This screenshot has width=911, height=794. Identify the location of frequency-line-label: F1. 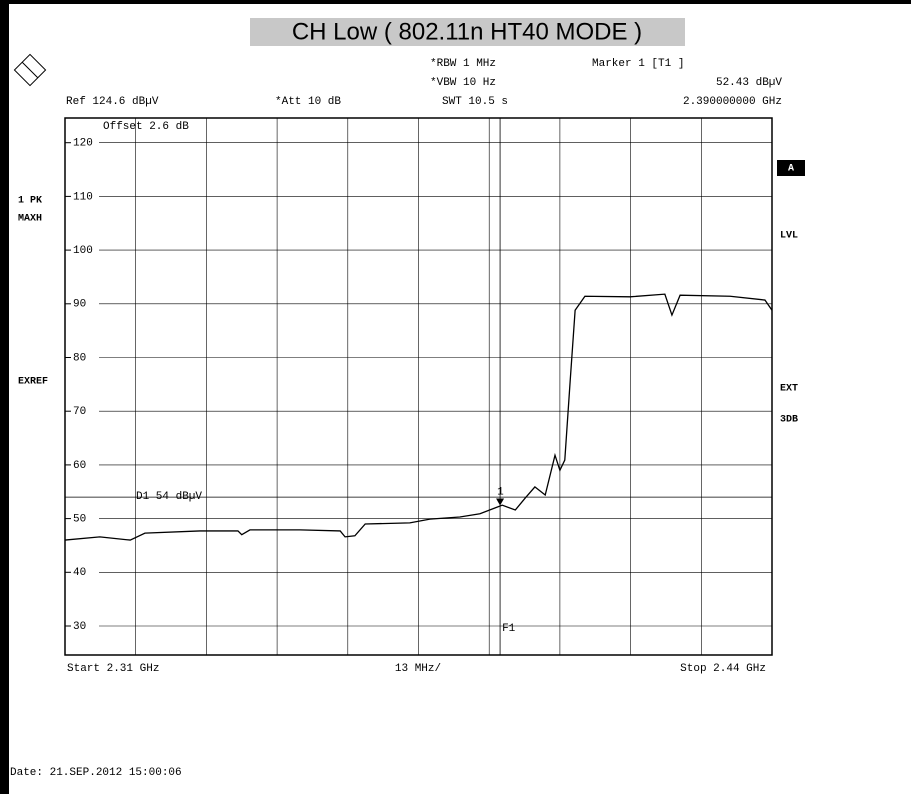
(509, 629).